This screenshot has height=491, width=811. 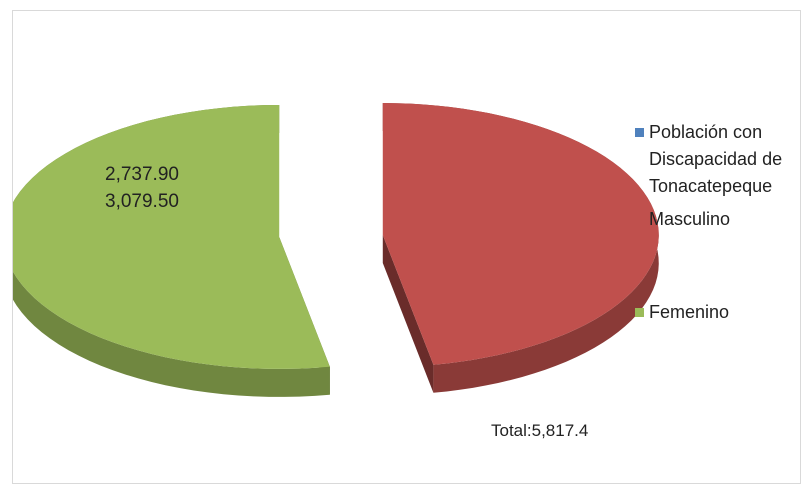 What do you see at coordinates (540, 430) in the screenshot?
I see `total-annotation: Total:5,817.4` at bounding box center [540, 430].